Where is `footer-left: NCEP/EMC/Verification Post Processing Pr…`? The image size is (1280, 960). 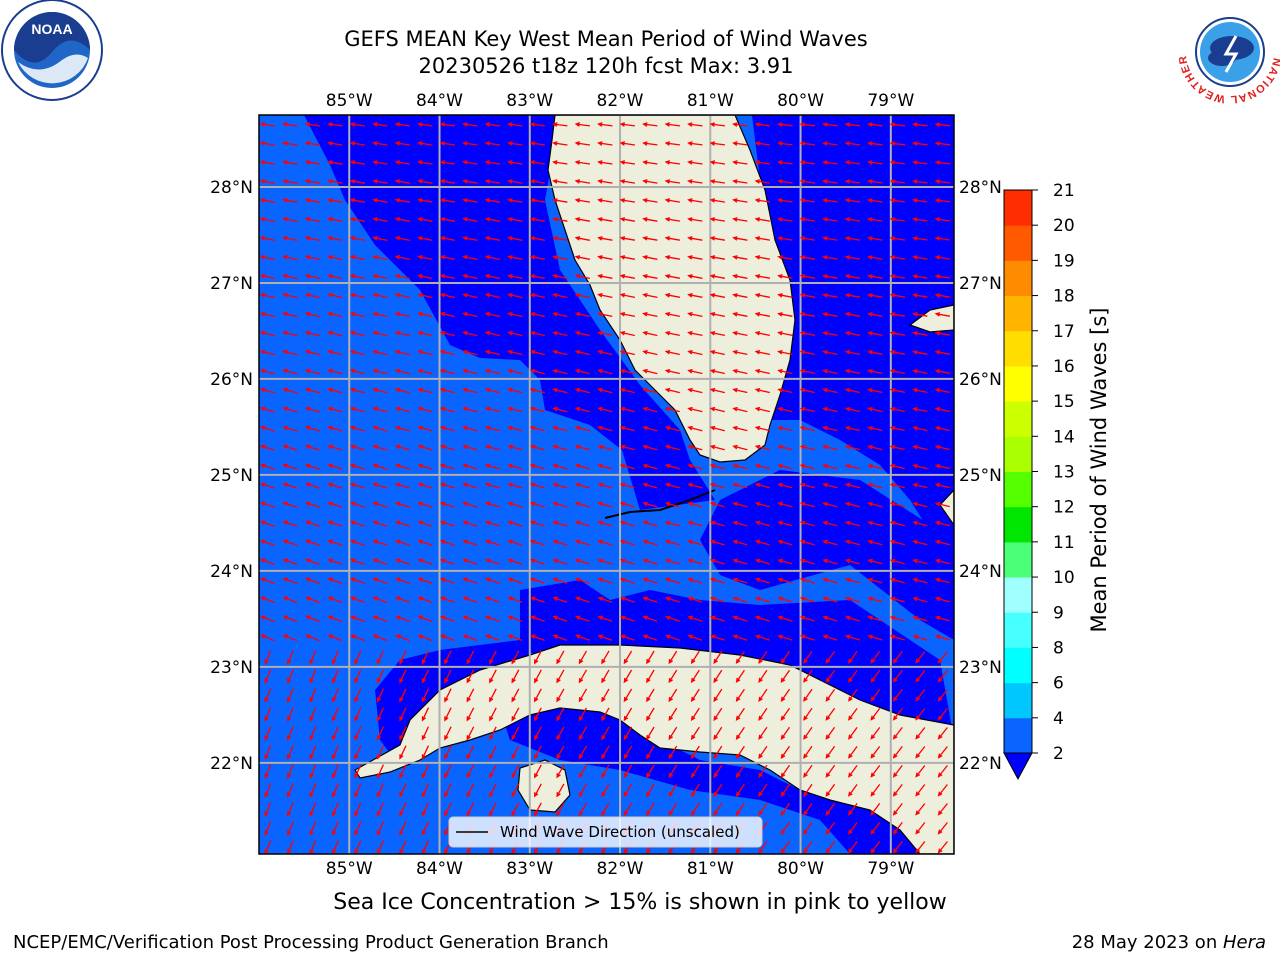
footer-left: NCEP/EMC/Verification Post Processing Pr… is located at coordinates (311, 942).